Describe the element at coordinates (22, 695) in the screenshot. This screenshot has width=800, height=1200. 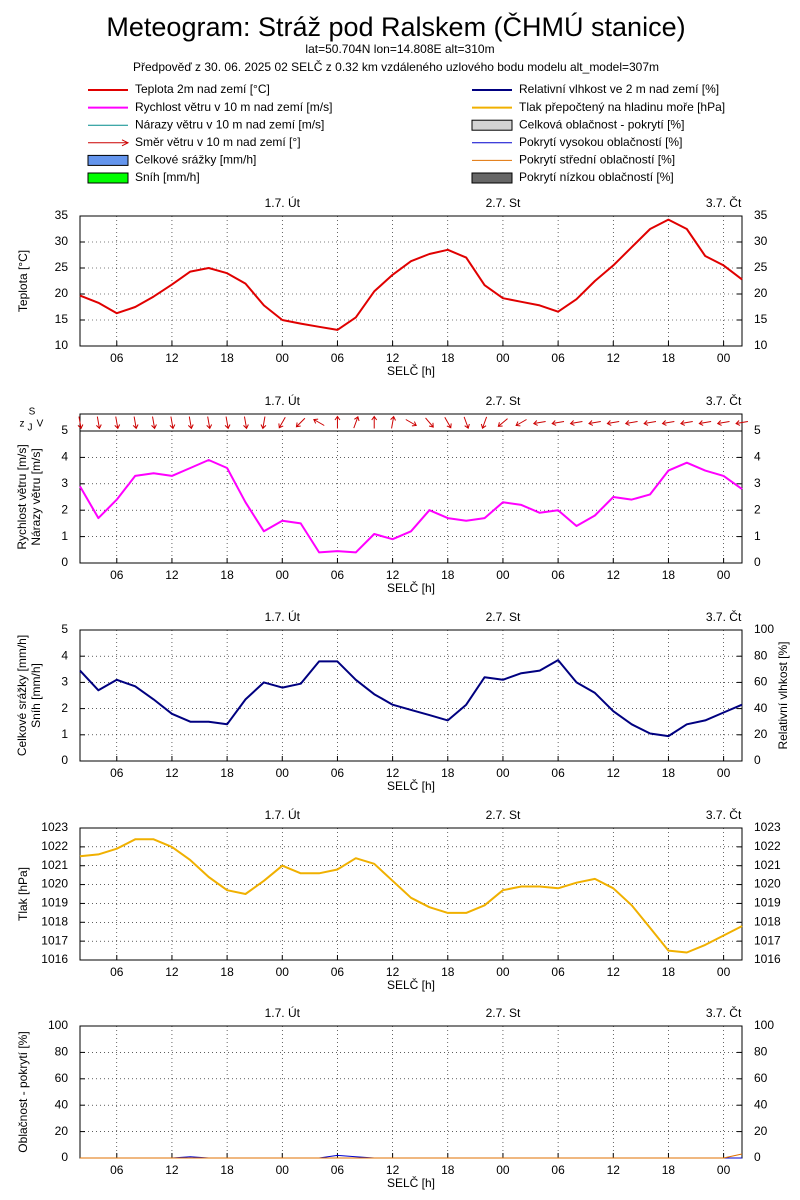
I see `y-axis-label: Celkové srážky [mm/h]` at that location.